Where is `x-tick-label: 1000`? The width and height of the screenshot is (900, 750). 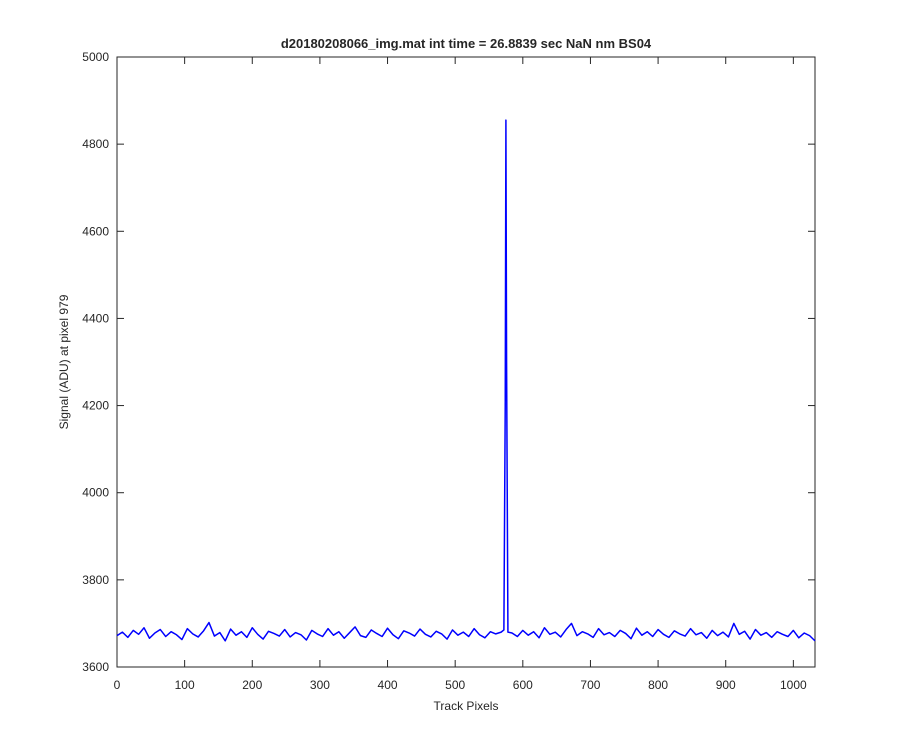
x-tick-label: 1000 is located at coordinates (793, 685).